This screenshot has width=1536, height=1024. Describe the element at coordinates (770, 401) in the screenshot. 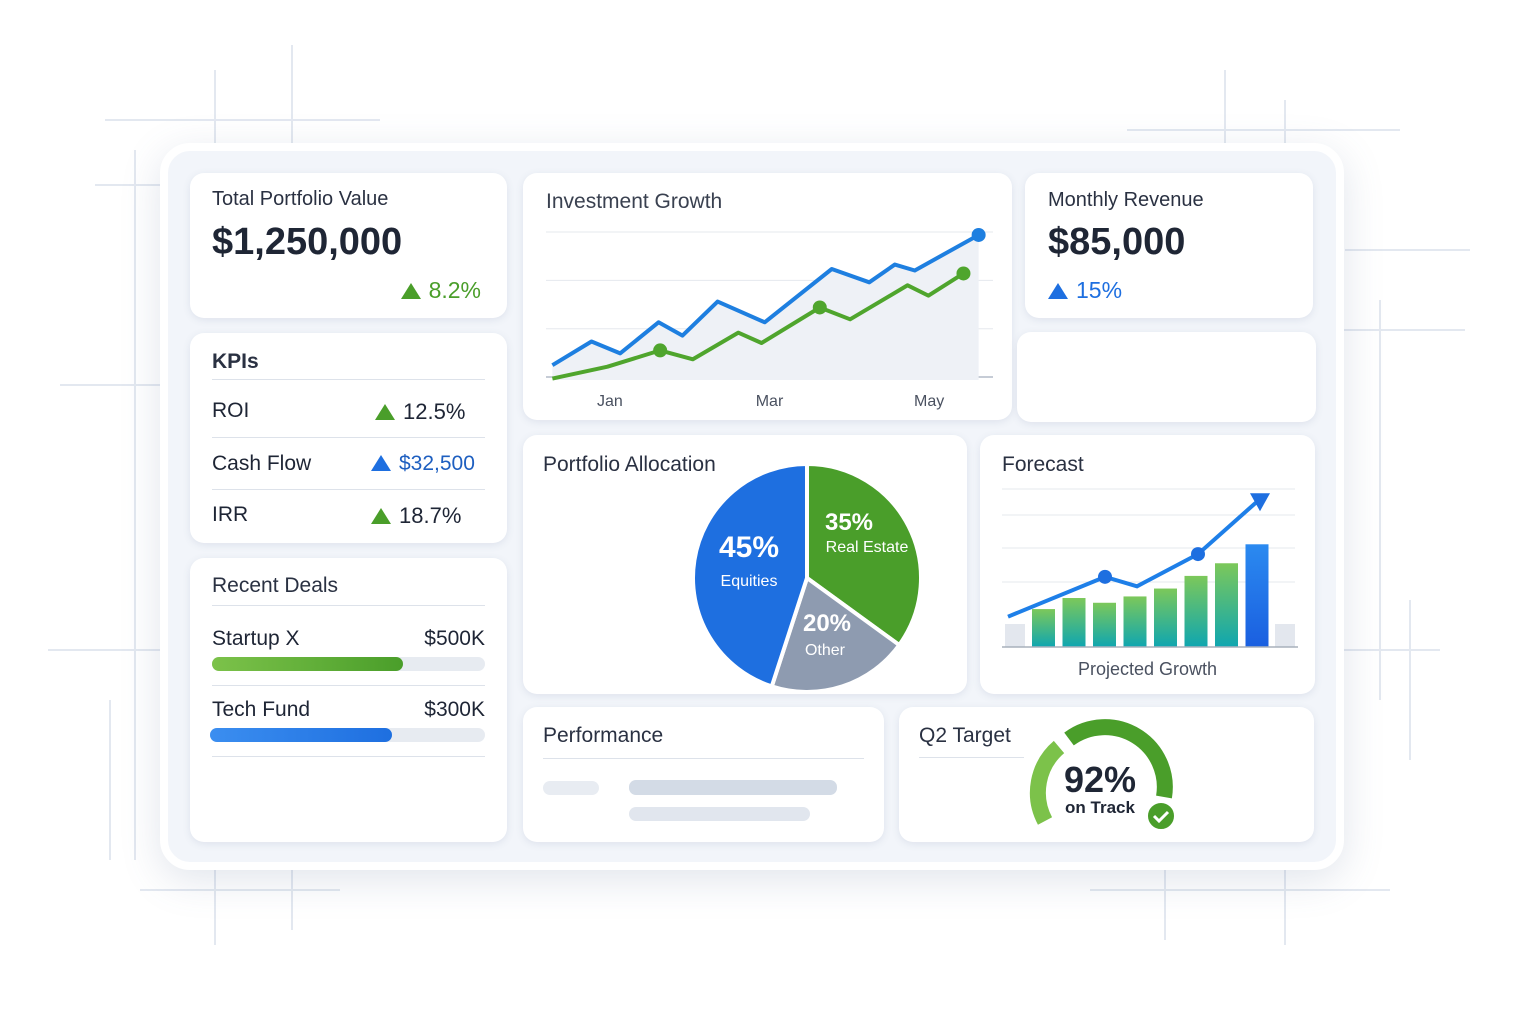

I see `x-tick-label: Mar` at that location.